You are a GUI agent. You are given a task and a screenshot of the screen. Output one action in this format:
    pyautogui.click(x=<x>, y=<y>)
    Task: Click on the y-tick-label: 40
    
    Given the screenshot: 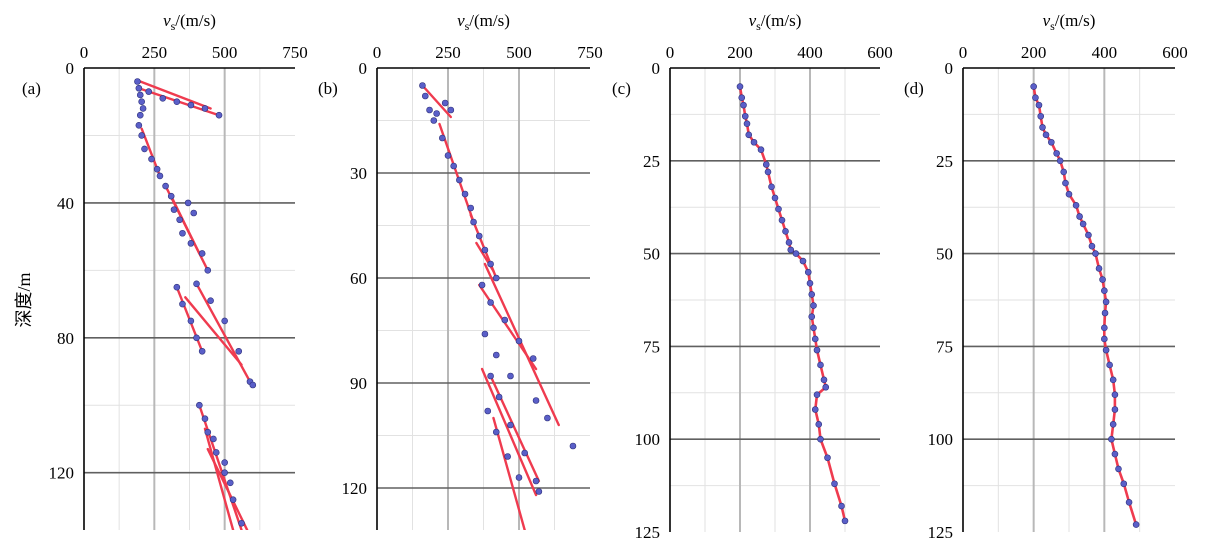 What is the action you would take?
    pyautogui.click(x=65, y=203)
    